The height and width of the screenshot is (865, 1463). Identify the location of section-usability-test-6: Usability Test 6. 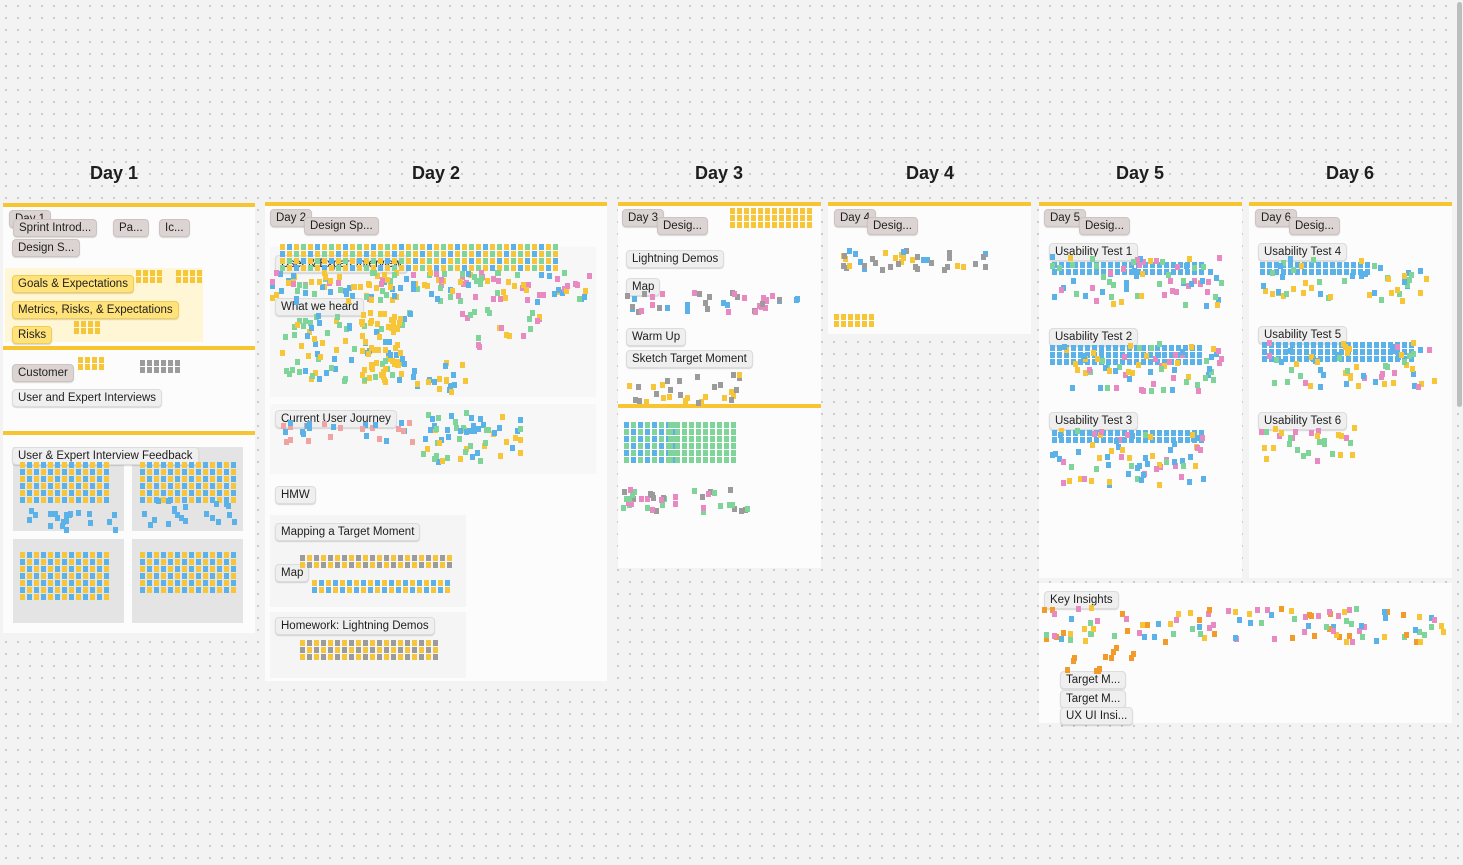
(1303, 421).